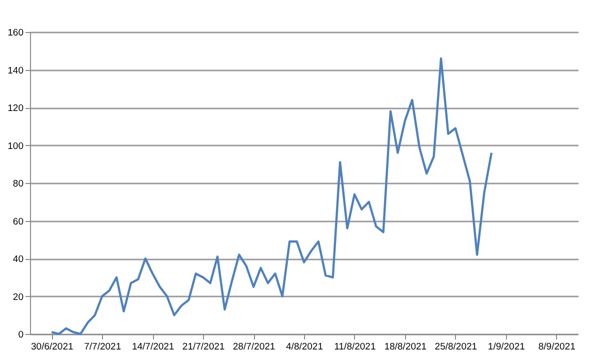  What do you see at coordinates (18, 222) in the screenshot?
I see `y-tick-label: 60` at bounding box center [18, 222].